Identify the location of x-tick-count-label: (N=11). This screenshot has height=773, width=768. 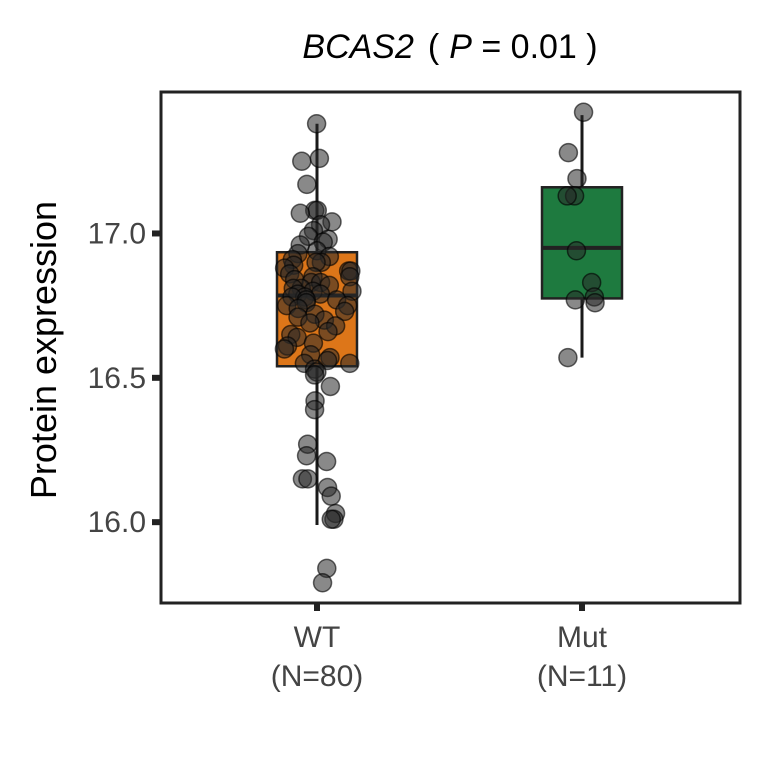
(582, 676).